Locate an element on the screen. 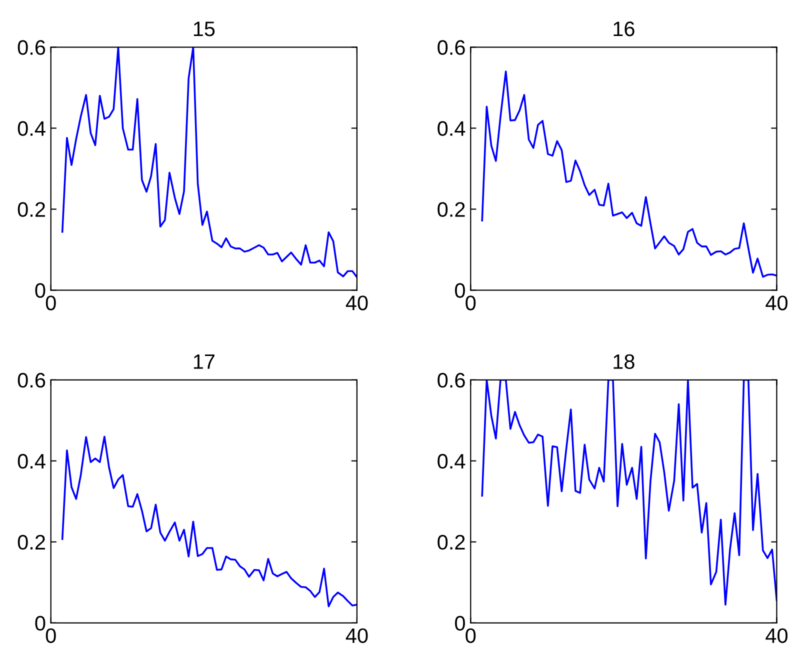 The height and width of the screenshot is (655, 795). chart-title: 18 is located at coordinates (624, 361).